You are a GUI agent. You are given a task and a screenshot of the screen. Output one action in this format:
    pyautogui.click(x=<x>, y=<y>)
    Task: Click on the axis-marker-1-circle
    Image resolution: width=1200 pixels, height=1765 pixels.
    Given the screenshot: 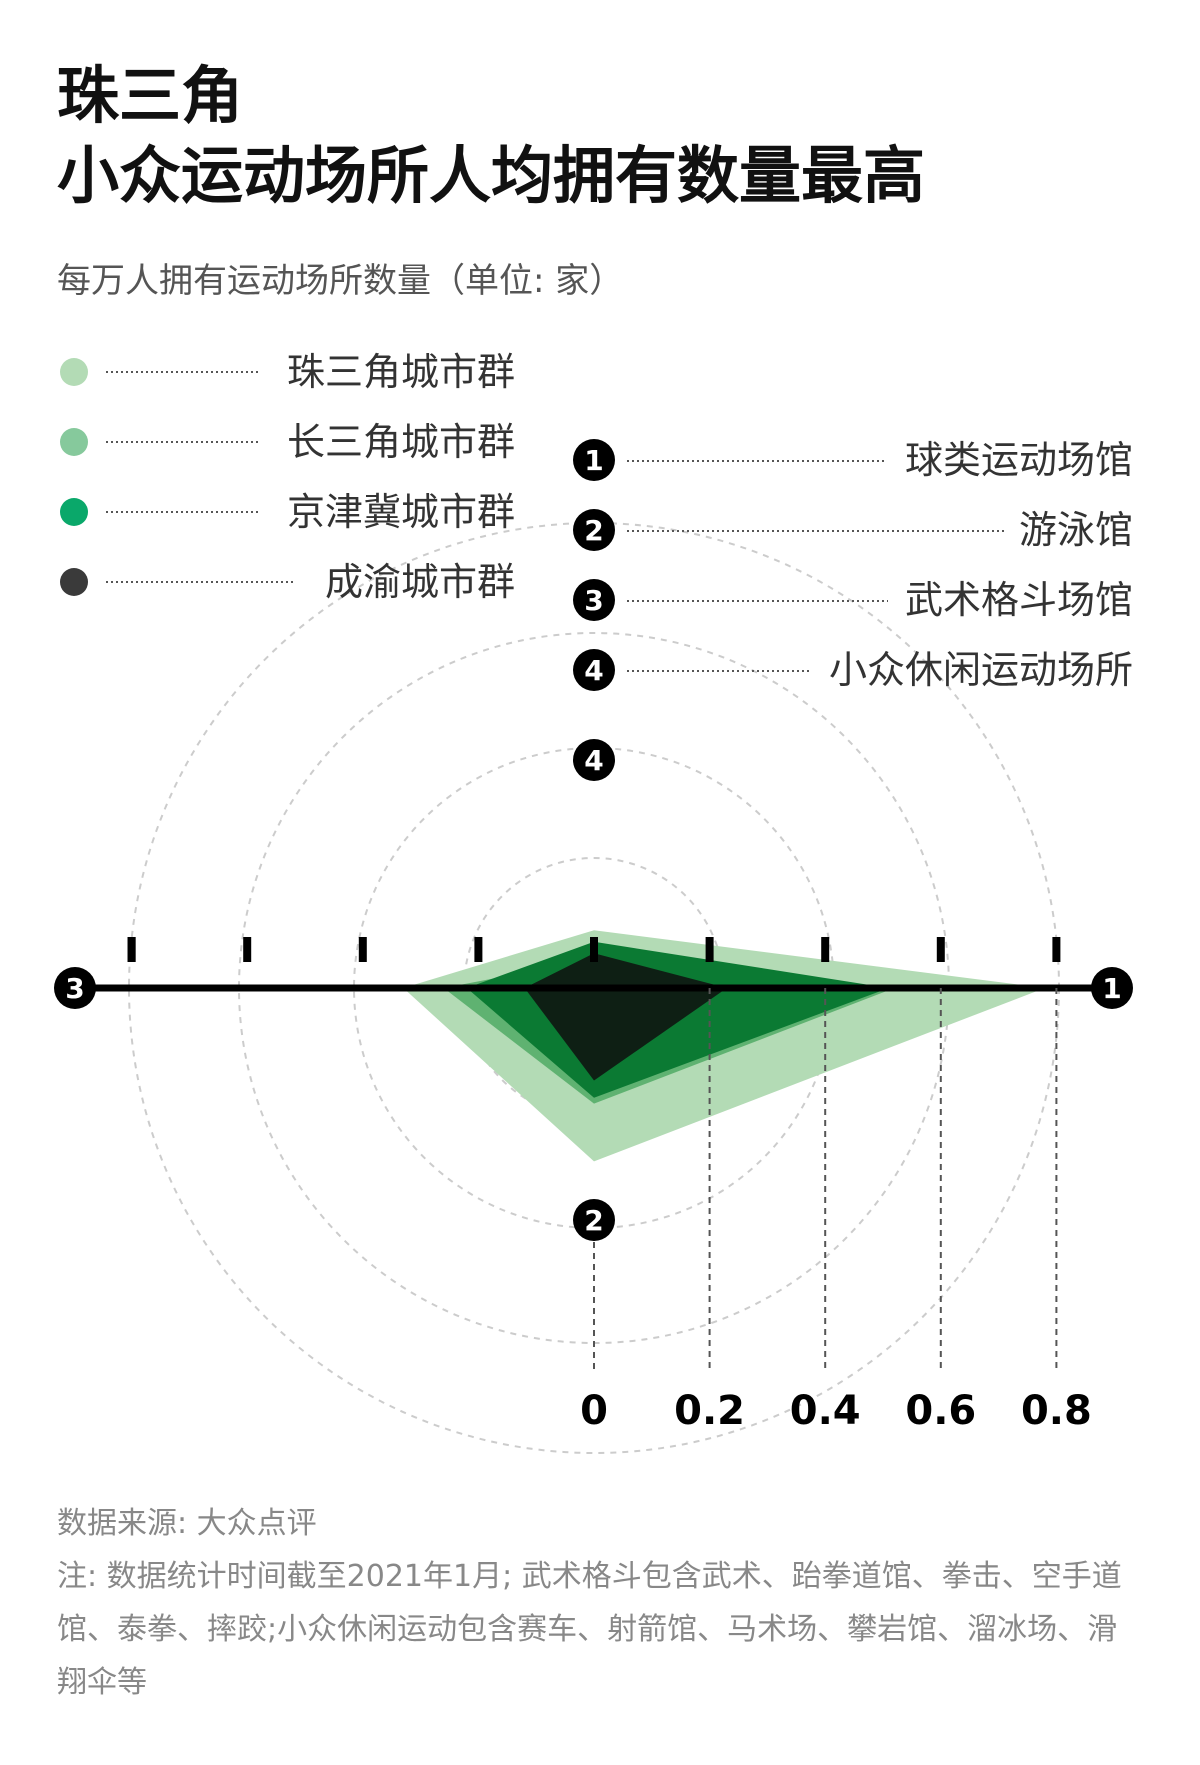 What is the action you would take?
    pyautogui.click(x=1112, y=988)
    